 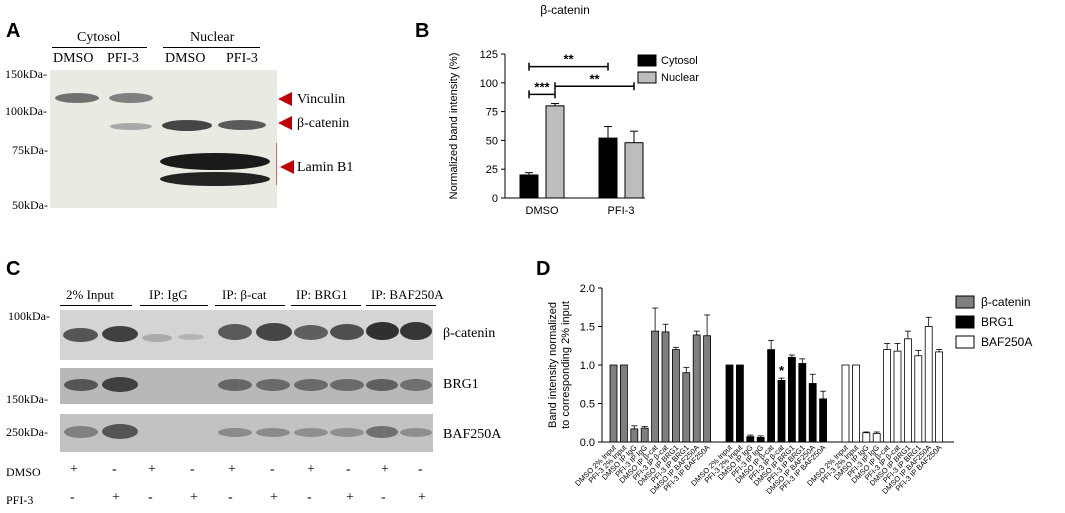 I want to click on panel-a-letter: A, so click(x=13, y=31).